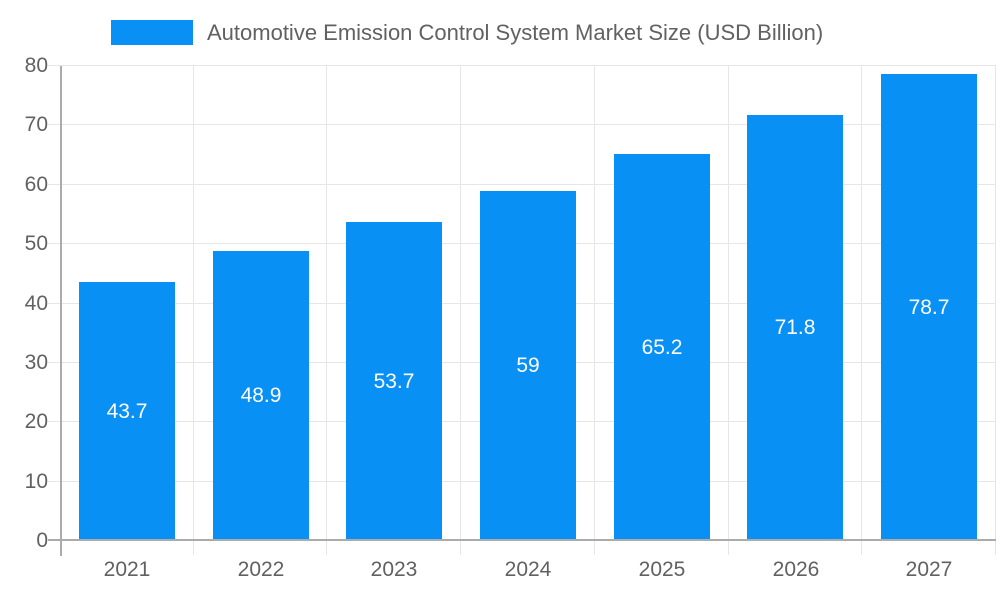  What do you see at coordinates (36, 184) in the screenshot?
I see `y-axis-tick-label: 60` at bounding box center [36, 184].